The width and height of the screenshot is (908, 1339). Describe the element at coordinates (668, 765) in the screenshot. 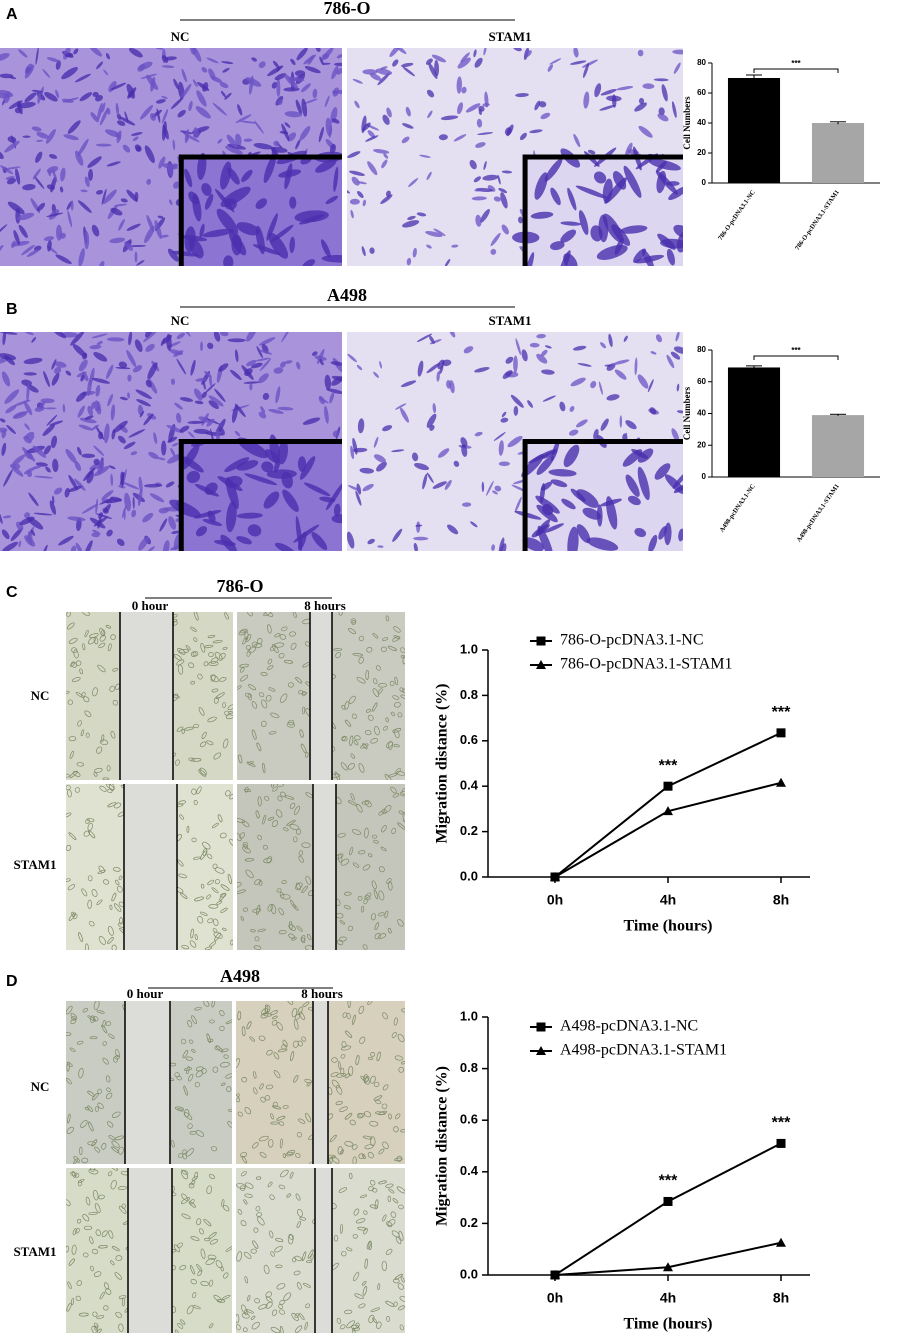

I see `significance-label: ***` at that location.